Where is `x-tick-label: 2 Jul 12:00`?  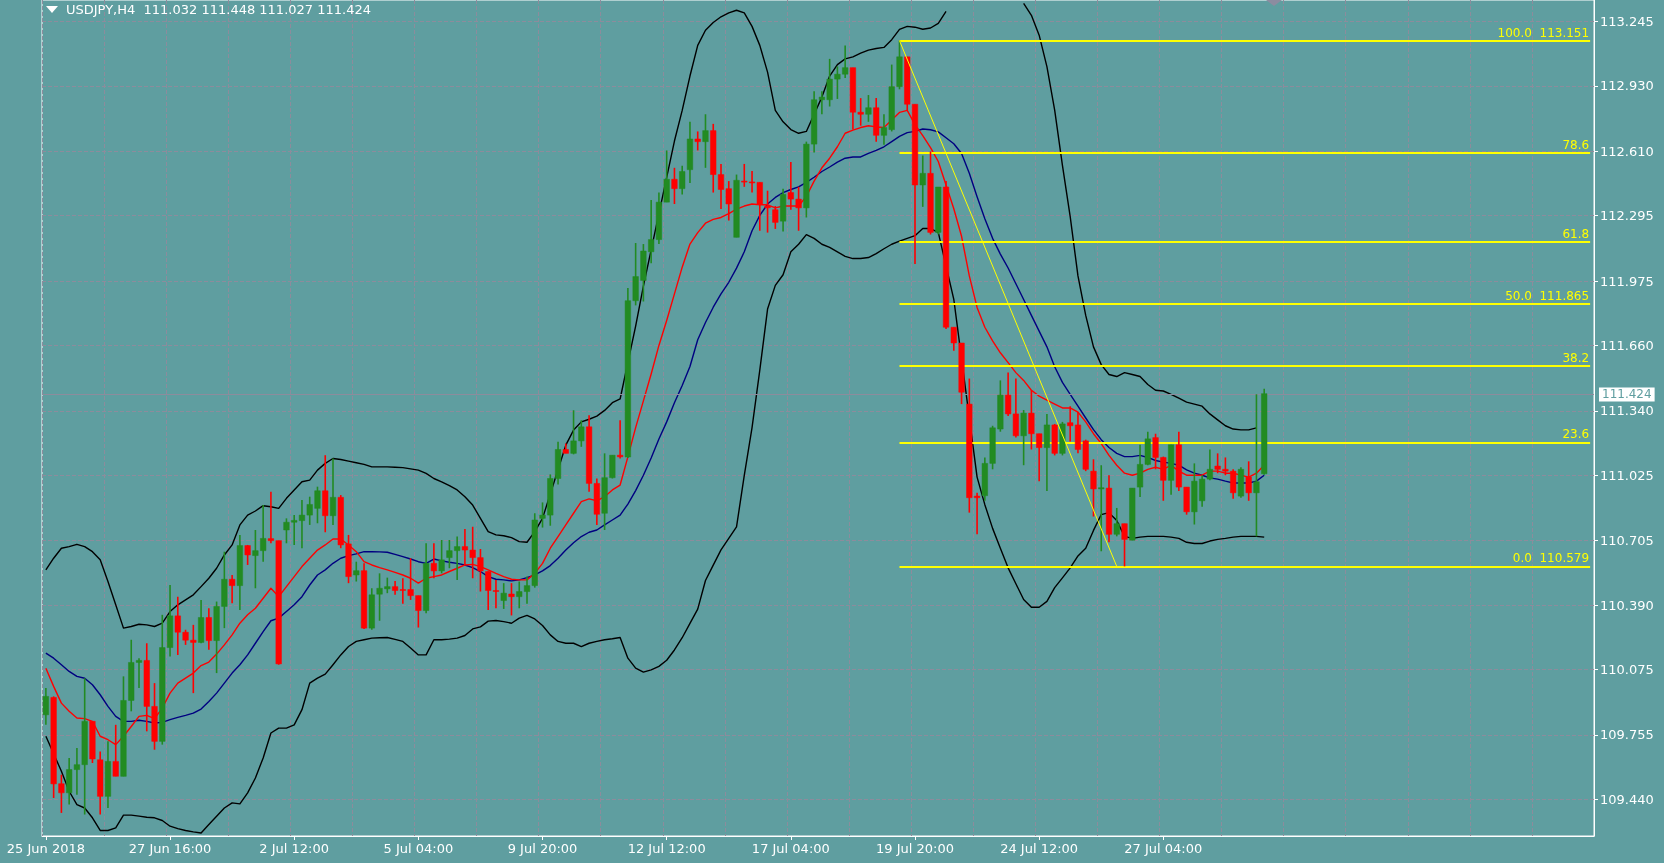 x-tick-label: 2 Jul 12:00 is located at coordinates (294, 848).